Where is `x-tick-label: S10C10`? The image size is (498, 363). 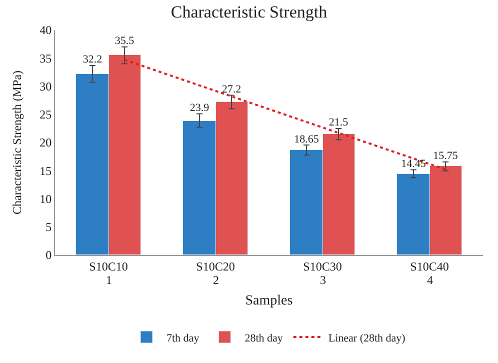 x-tick-label: S10C10 is located at coordinates (108, 266).